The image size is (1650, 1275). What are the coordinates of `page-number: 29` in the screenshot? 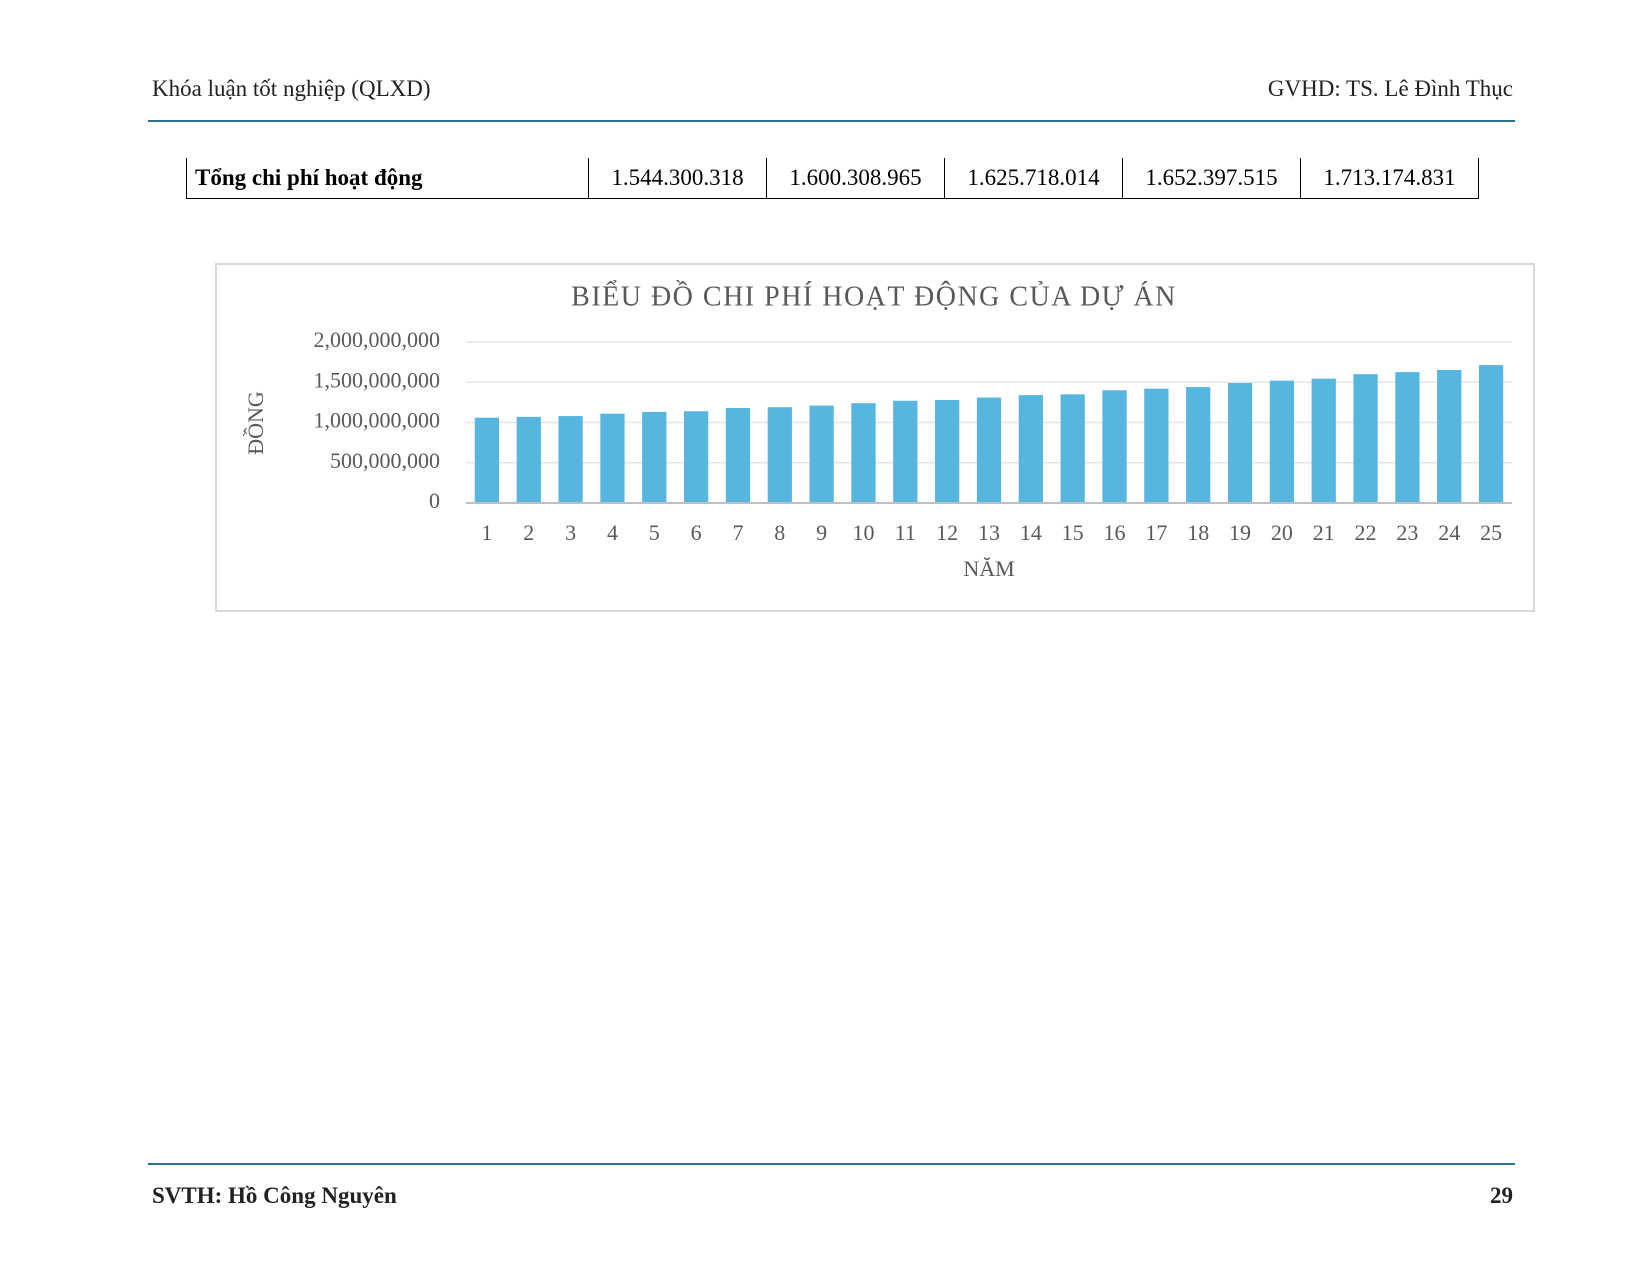 It's located at (1501, 1195).